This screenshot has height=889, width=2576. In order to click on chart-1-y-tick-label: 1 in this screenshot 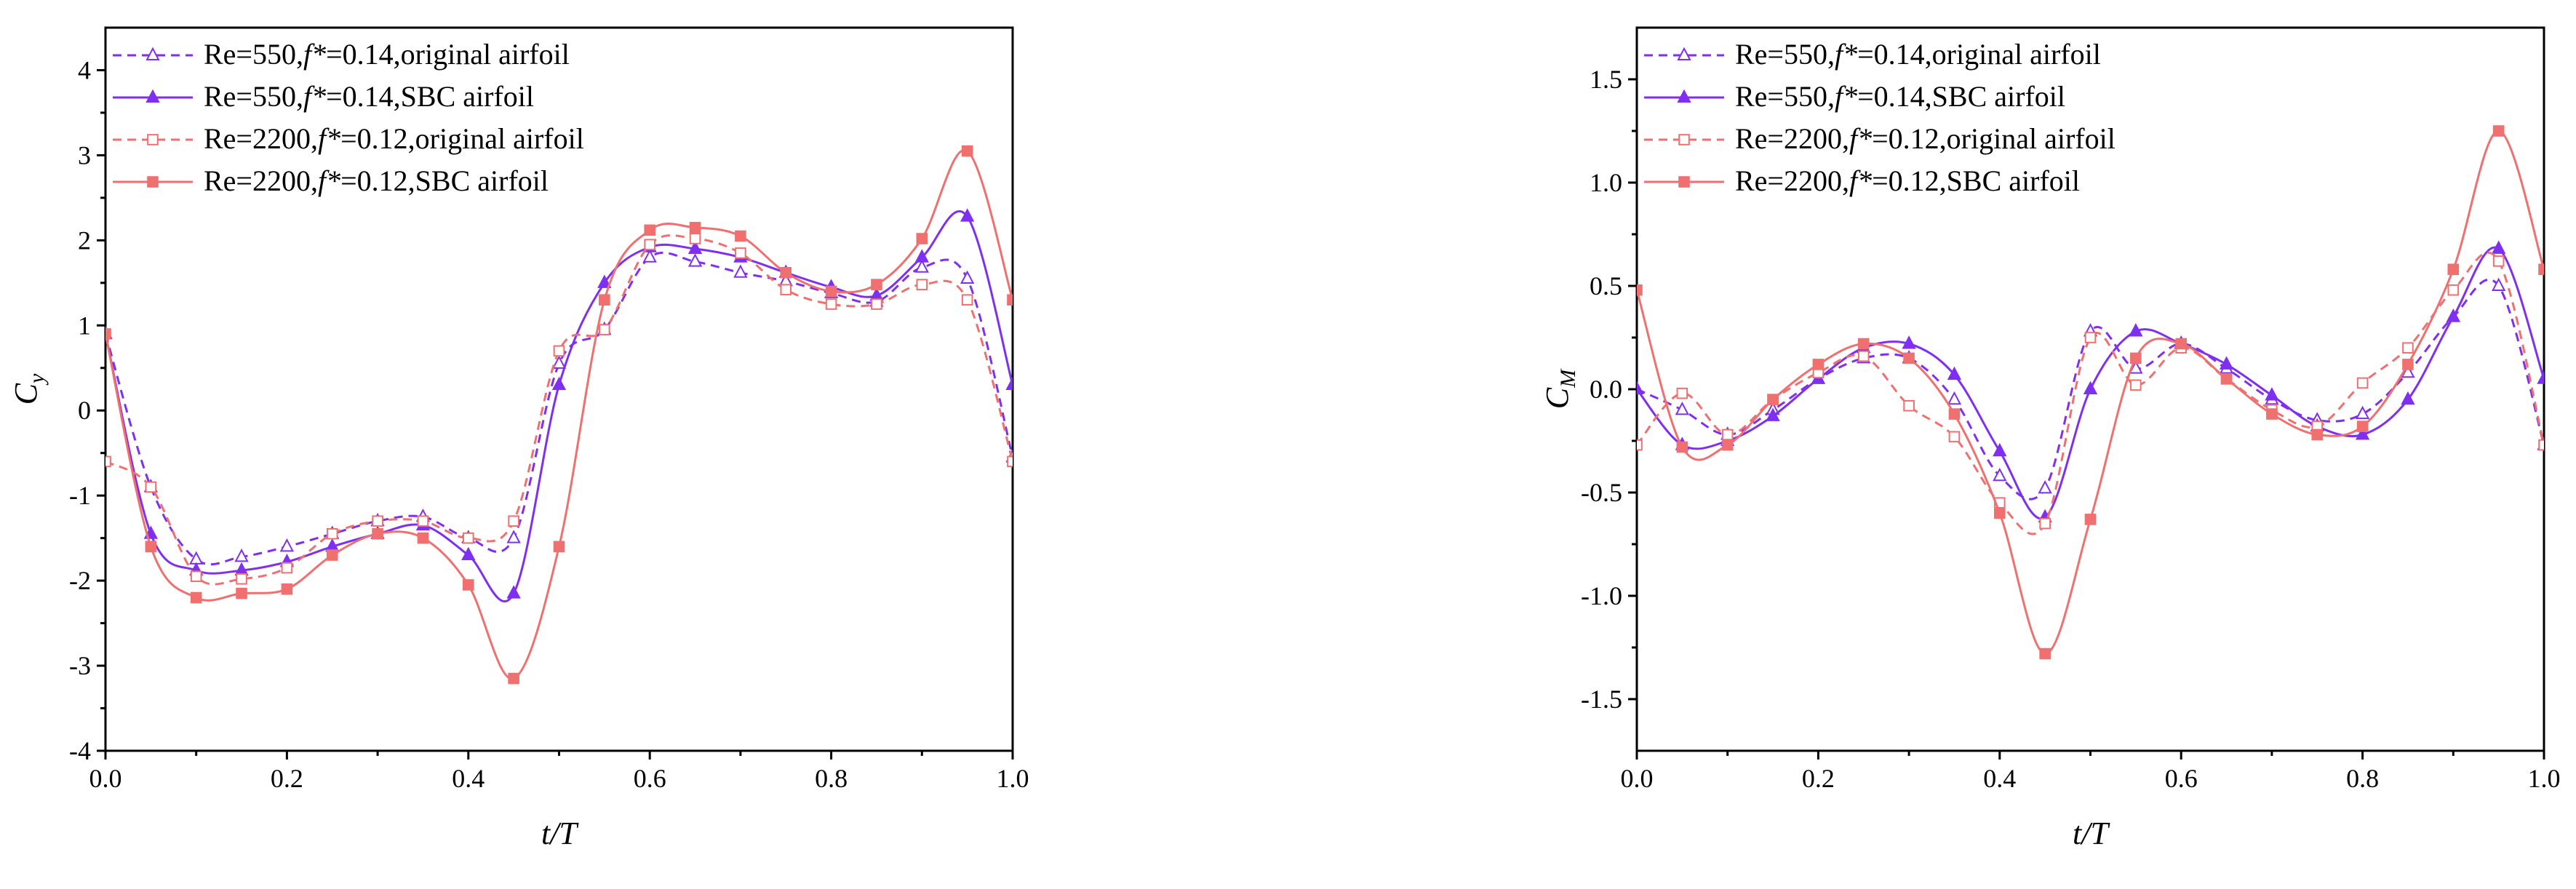, I will do `click(84, 325)`.